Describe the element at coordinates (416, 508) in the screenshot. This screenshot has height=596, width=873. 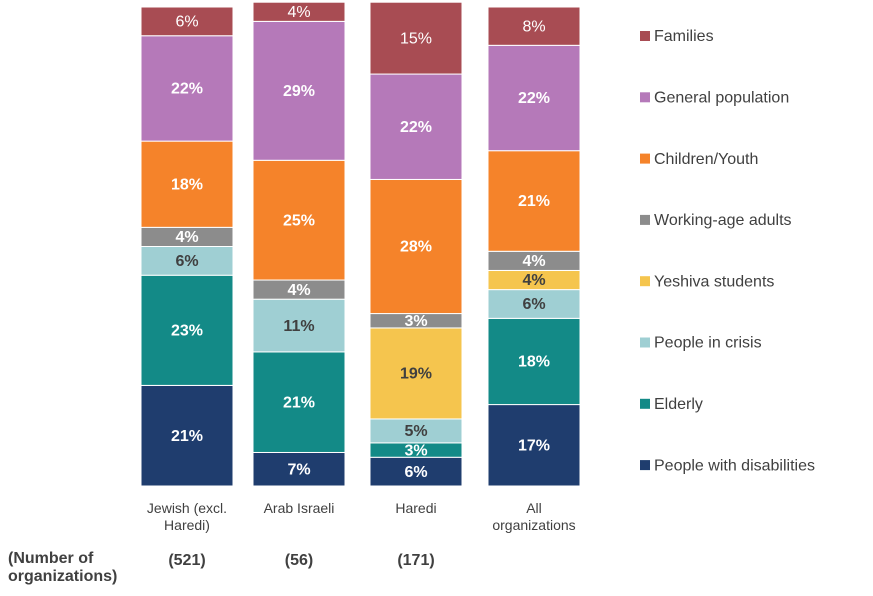
I see `x-tick-label: Haredi` at that location.